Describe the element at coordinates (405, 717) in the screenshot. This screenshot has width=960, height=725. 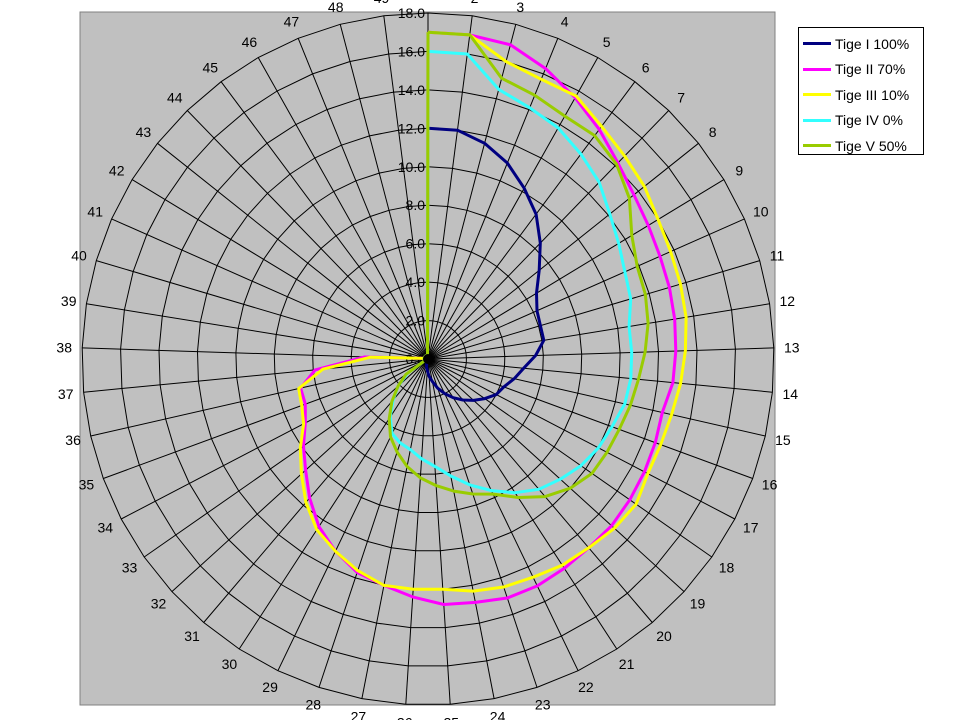
I see `category-label: 26` at that location.